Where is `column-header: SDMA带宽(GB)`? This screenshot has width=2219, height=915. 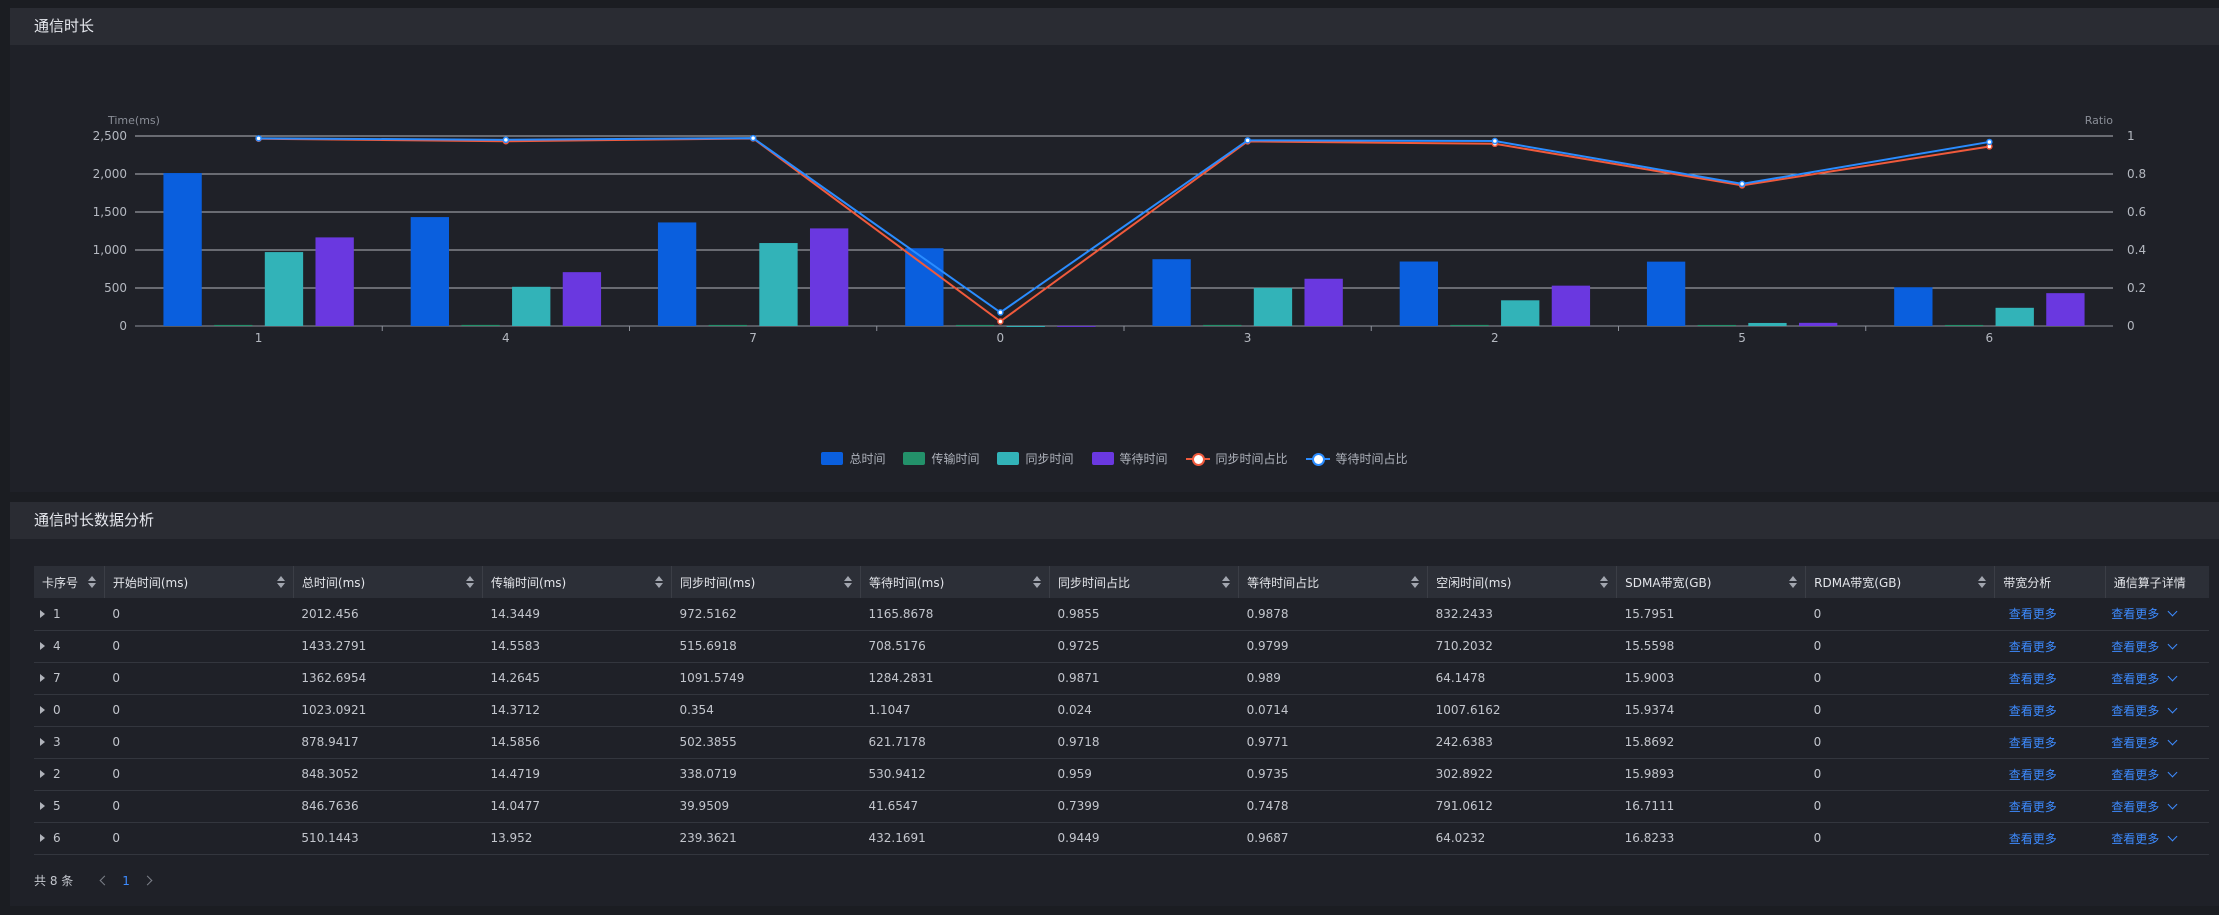 column-header: SDMA带宽(GB) is located at coordinates (1711, 582).